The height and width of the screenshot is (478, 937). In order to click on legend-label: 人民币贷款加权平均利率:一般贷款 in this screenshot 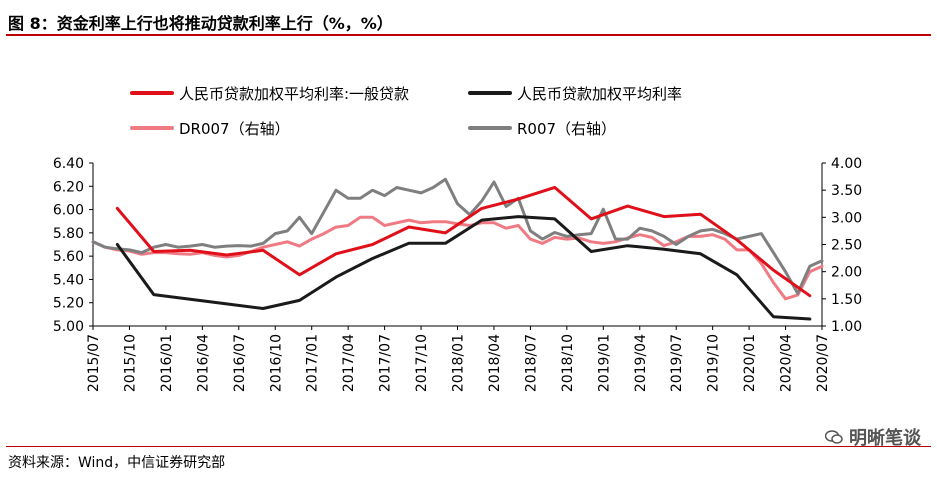, I will do `click(294, 94)`.